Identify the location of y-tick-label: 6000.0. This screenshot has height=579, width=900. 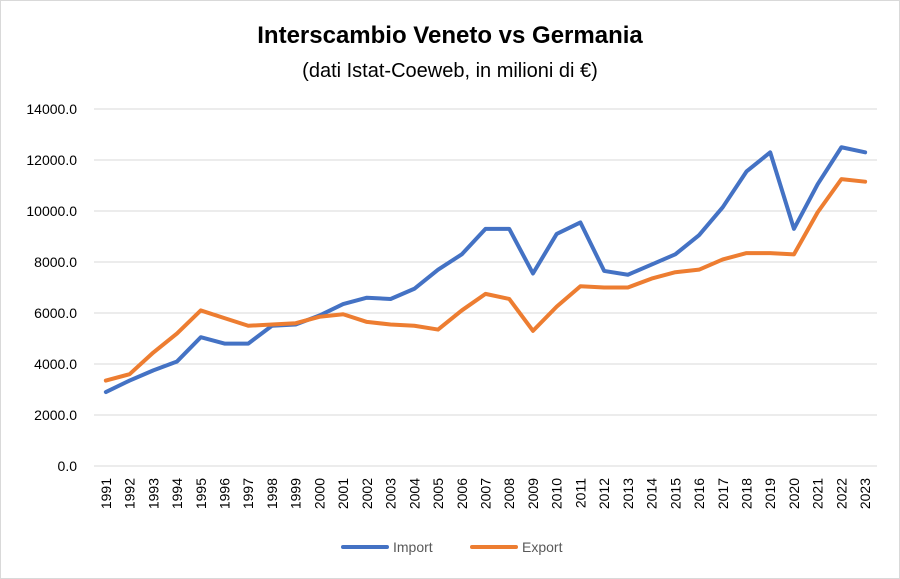
(55, 313).